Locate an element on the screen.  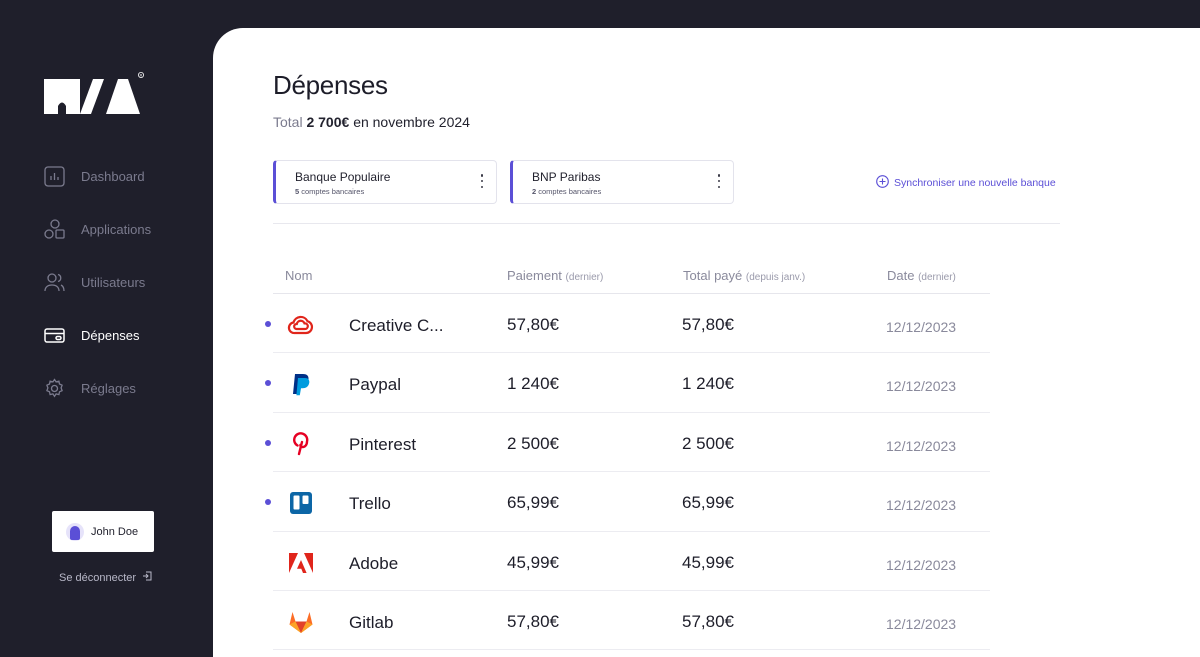
total-summary: Total 2 700€ en novembre 2024 is located at coordinates (371, 122).